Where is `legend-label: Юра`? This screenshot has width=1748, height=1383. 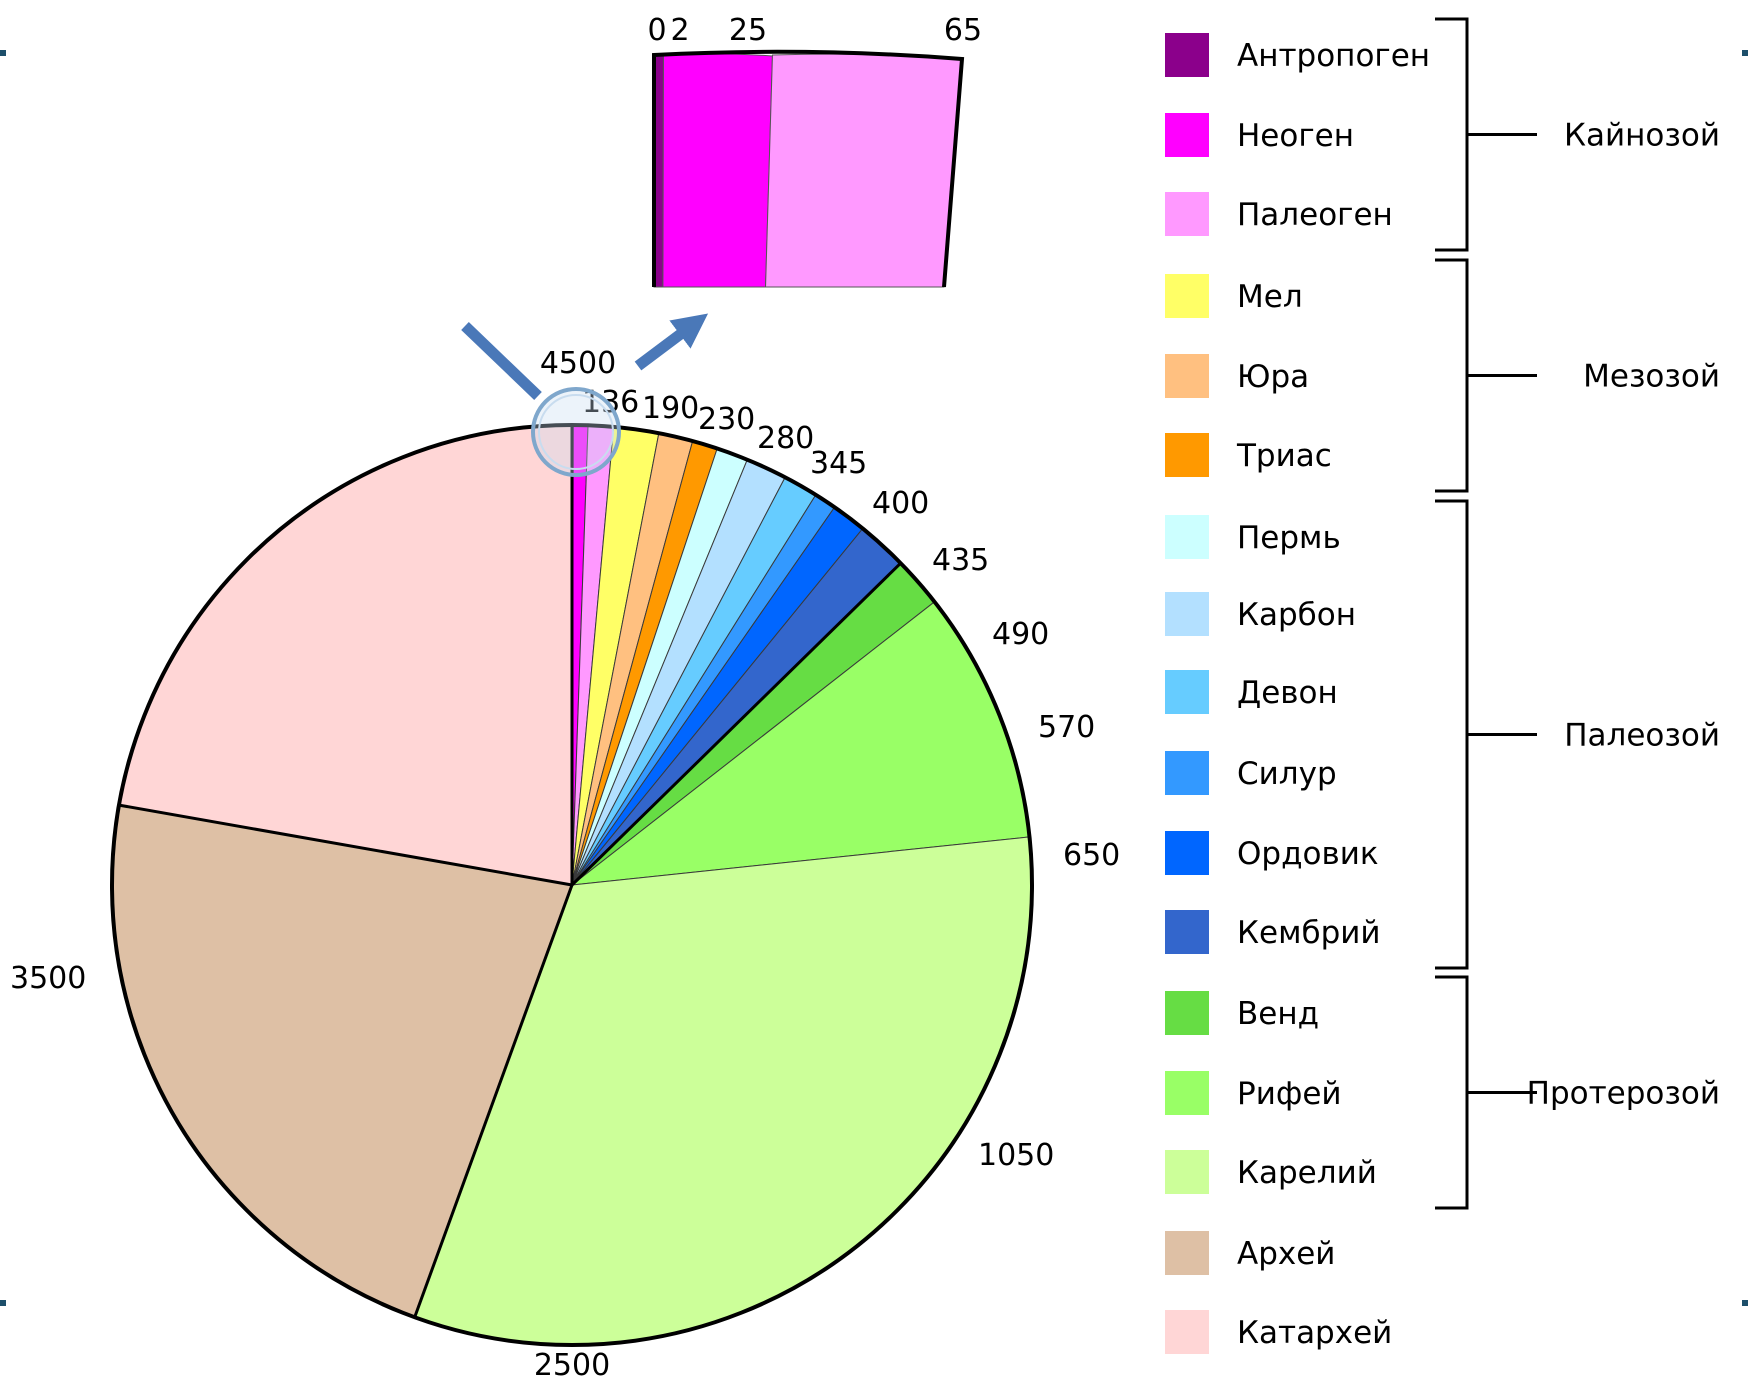 legend-label: Юра is located at coordinates (1273, 377).